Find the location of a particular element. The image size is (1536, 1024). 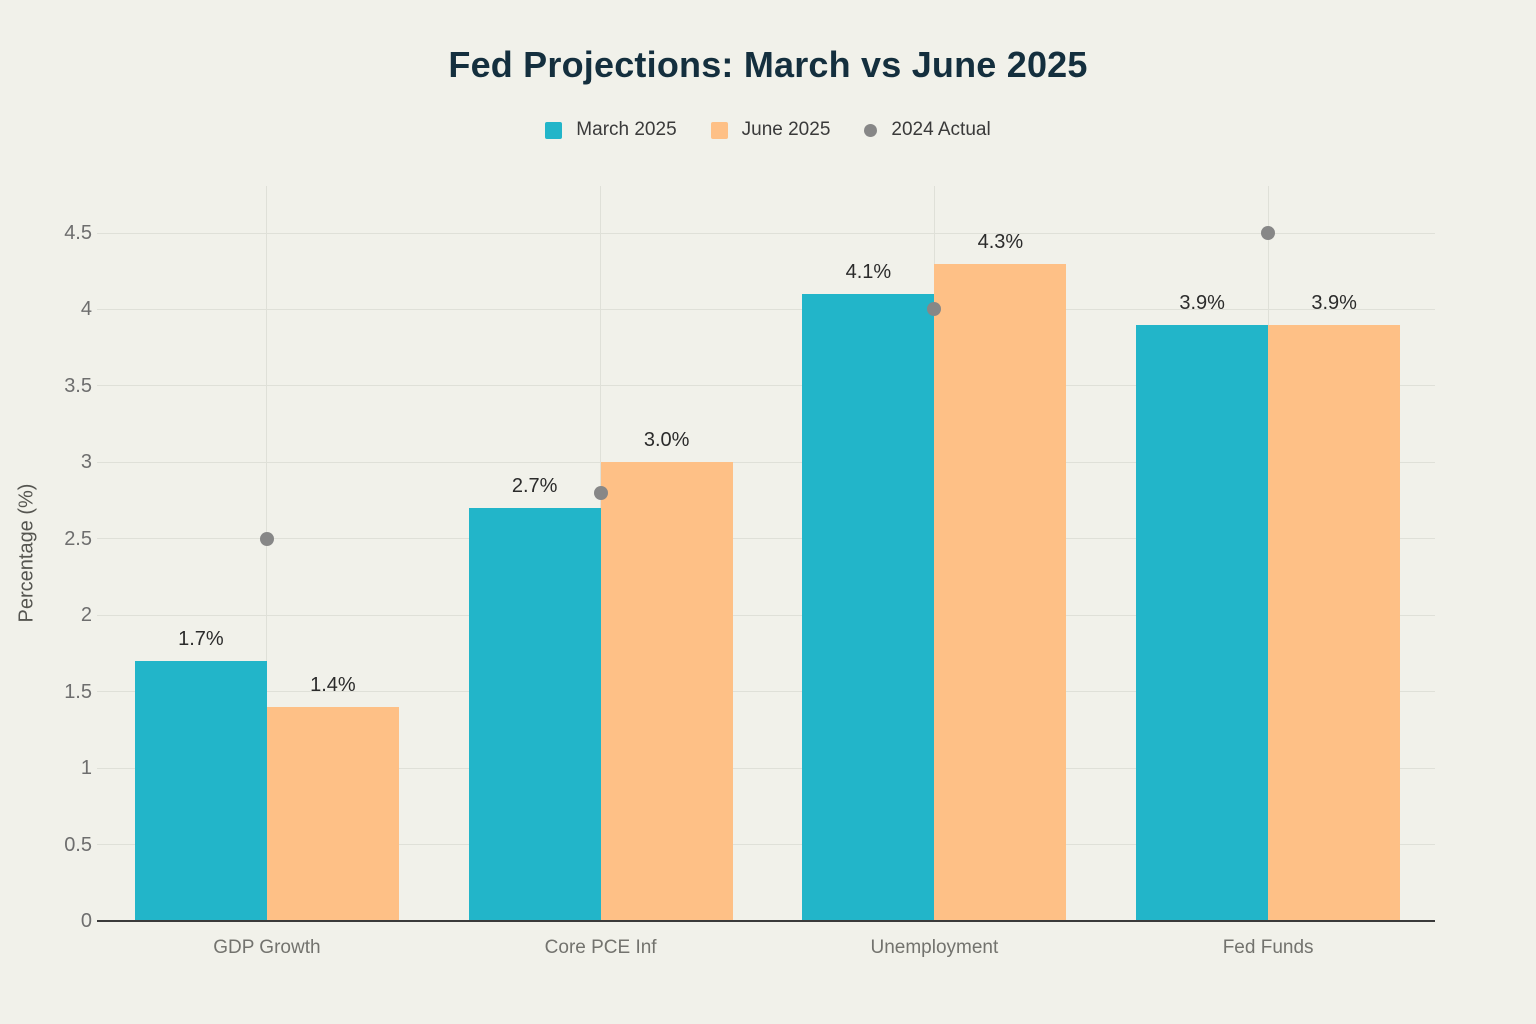

x-axis-line is located at coordinates (766, 921).